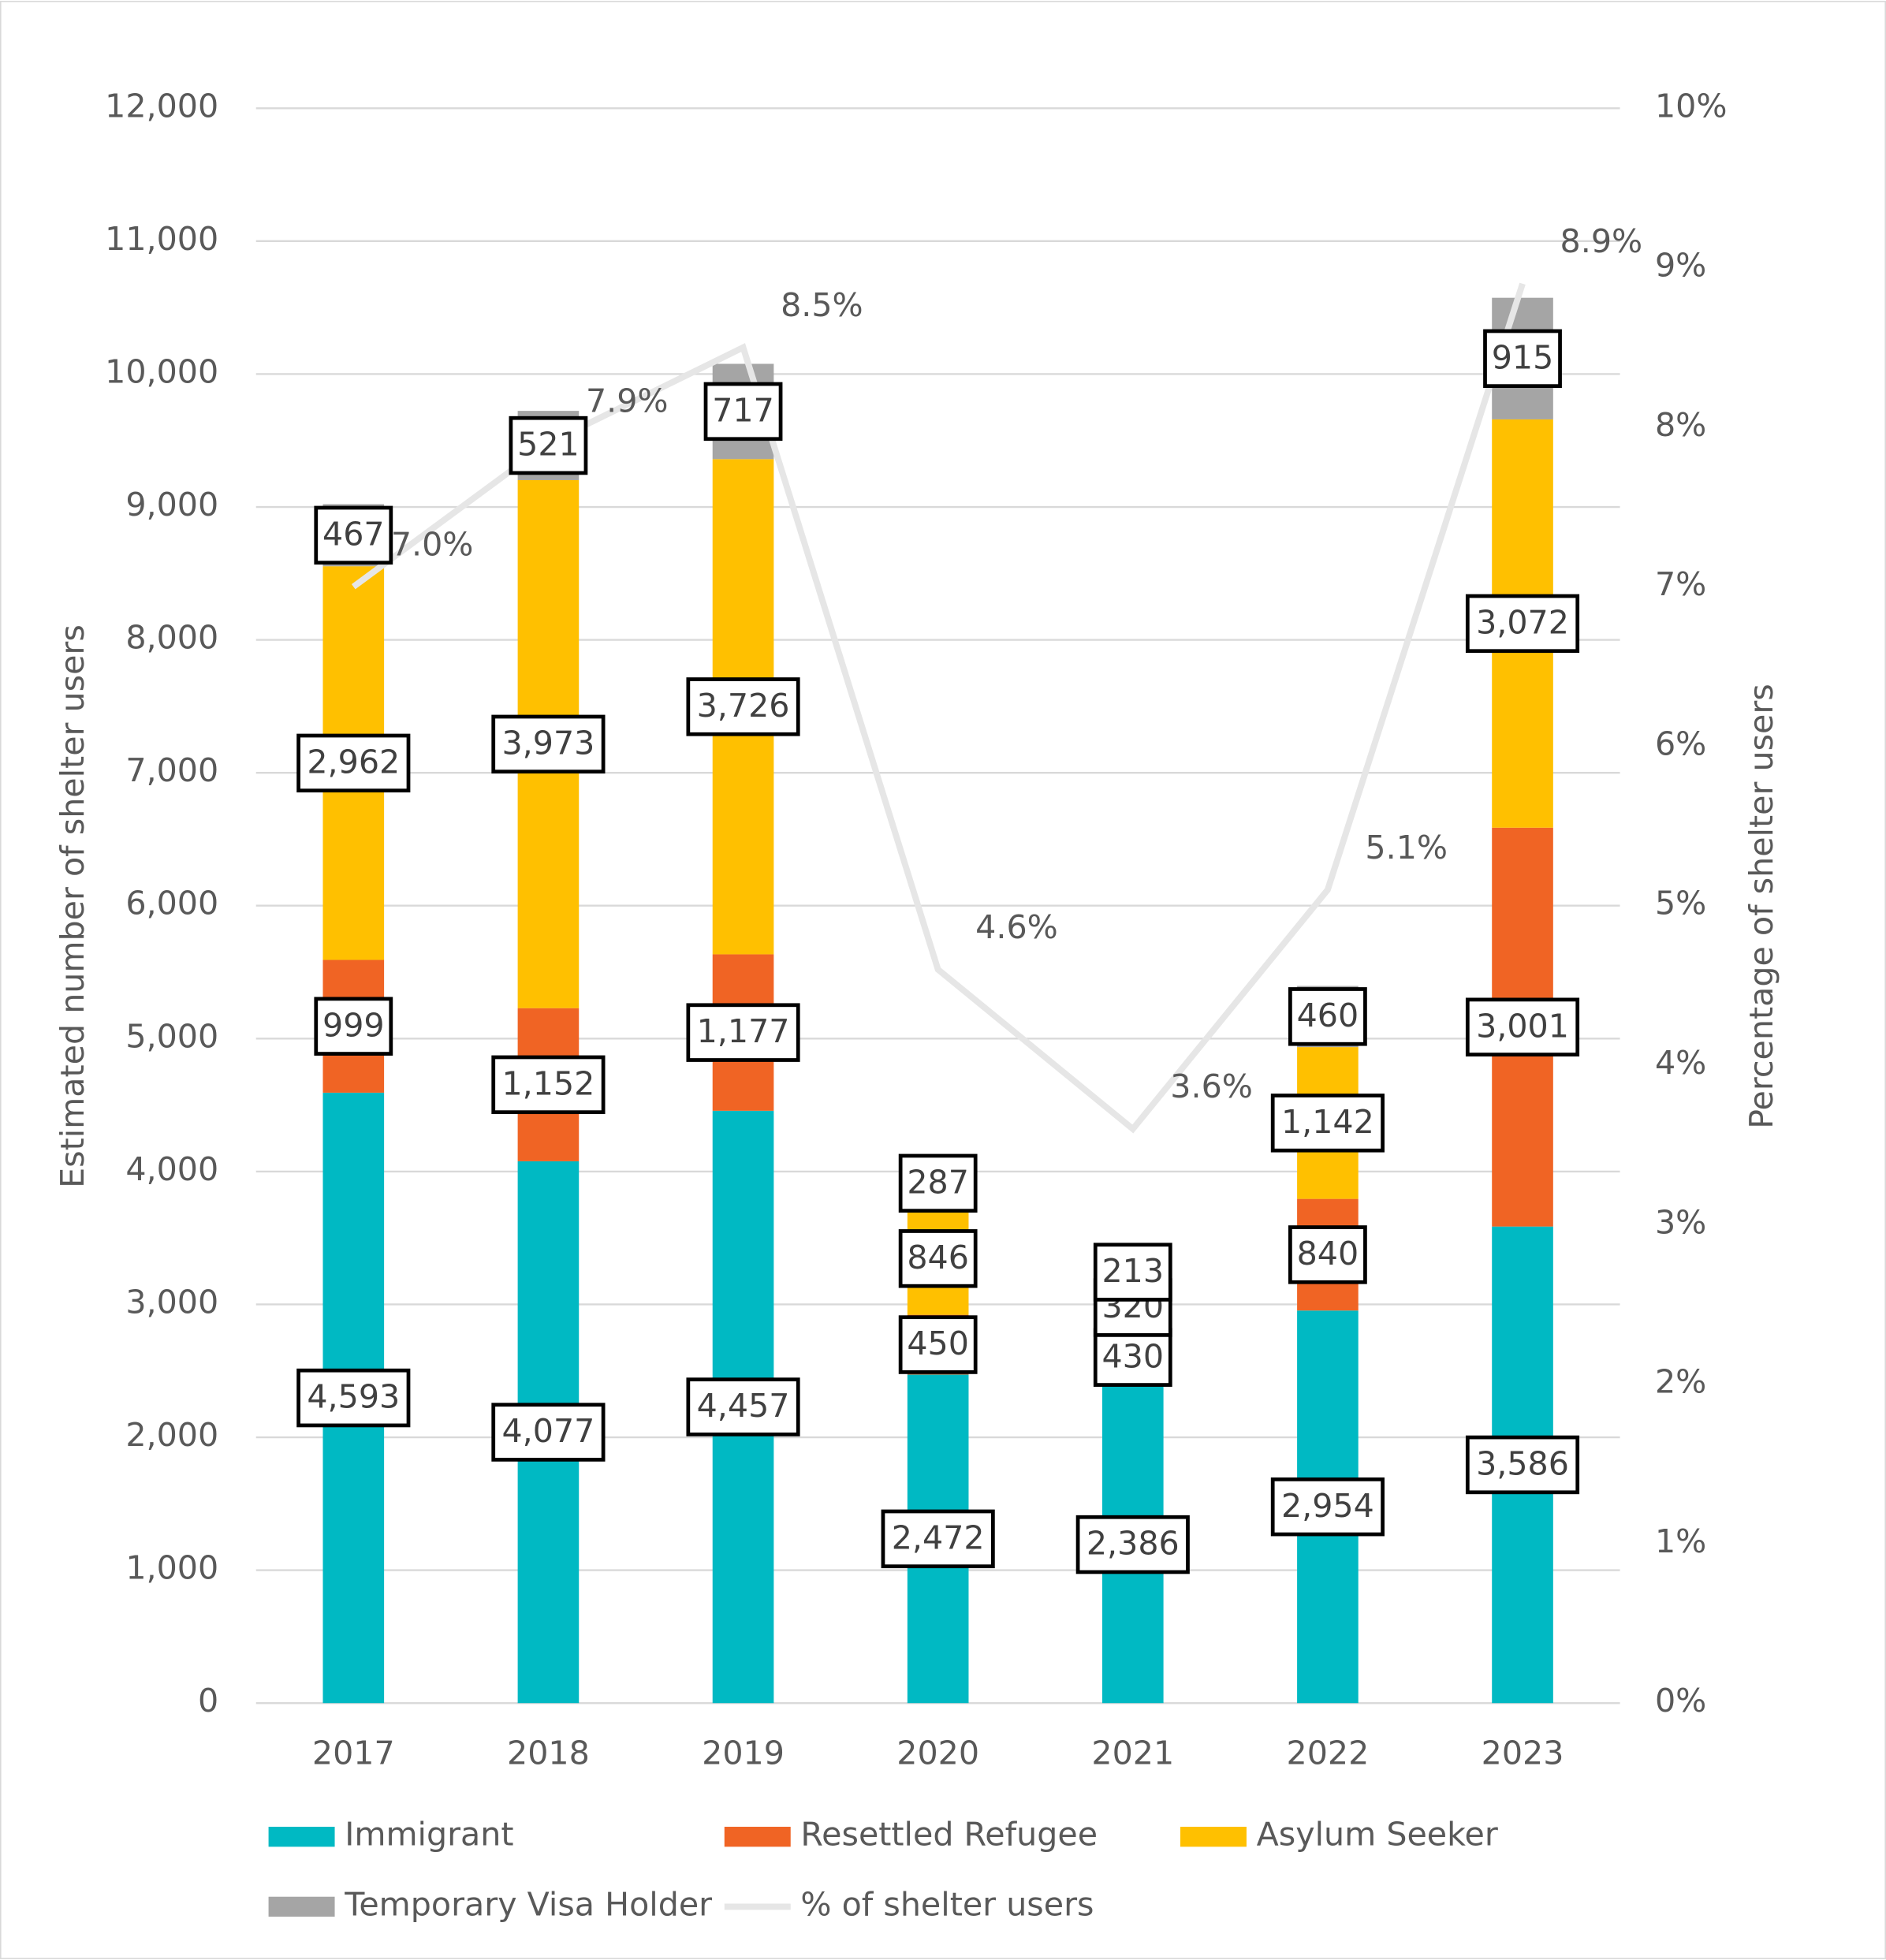 The width and height of the screenshot is (1886, 1960). I want to click on x-tick-label: 2021, so click(1132, 1754).